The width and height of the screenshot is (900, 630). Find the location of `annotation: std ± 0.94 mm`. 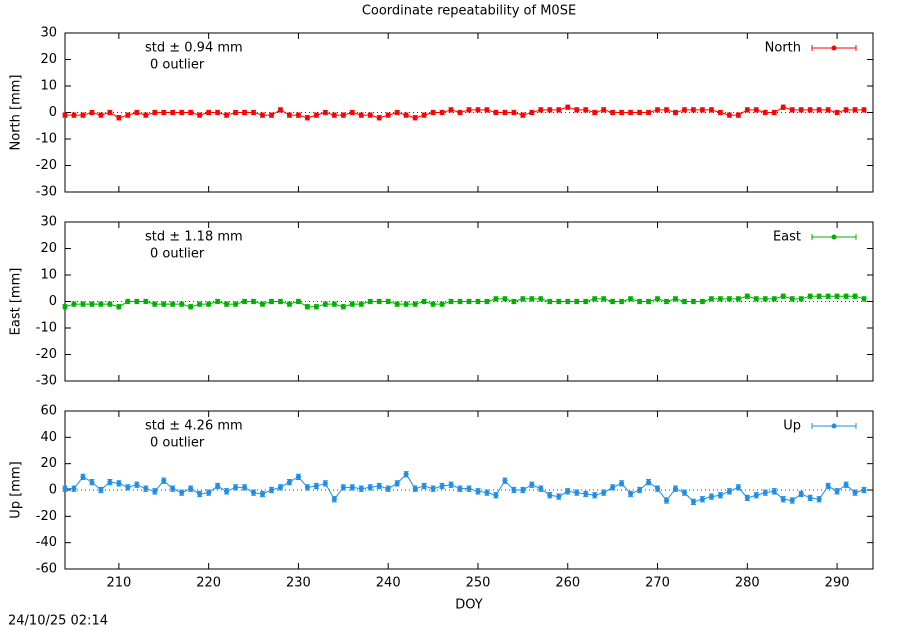

annotation: std ± 0.94 mm is located at coordinates (194, 48).